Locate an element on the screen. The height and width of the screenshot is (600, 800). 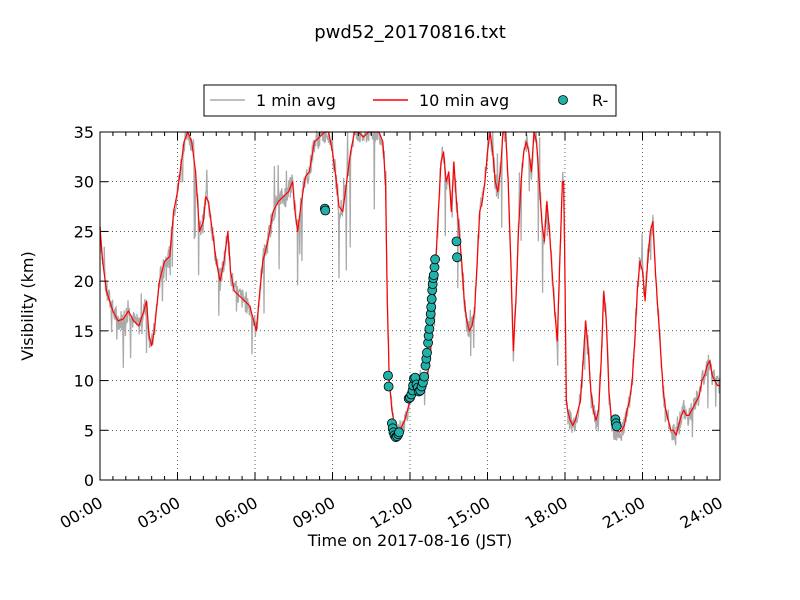
y-tick-labels: 0 5 10 15 20 25 30 35 is located at coordinates (84, 306).